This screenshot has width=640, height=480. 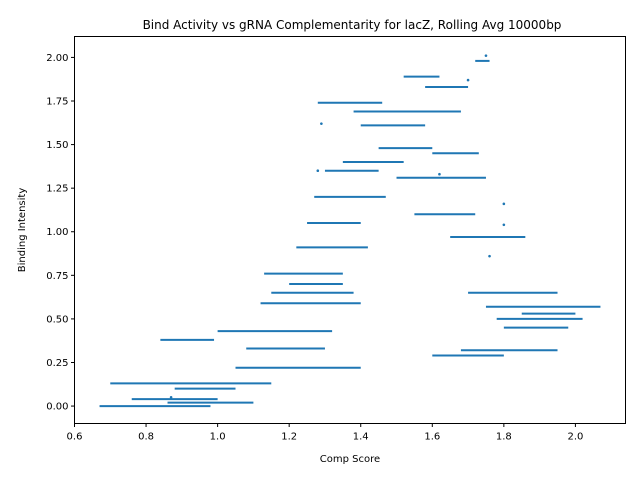 I want to click on y-tick-label-8: 2.00, so click(x=57, y=58).